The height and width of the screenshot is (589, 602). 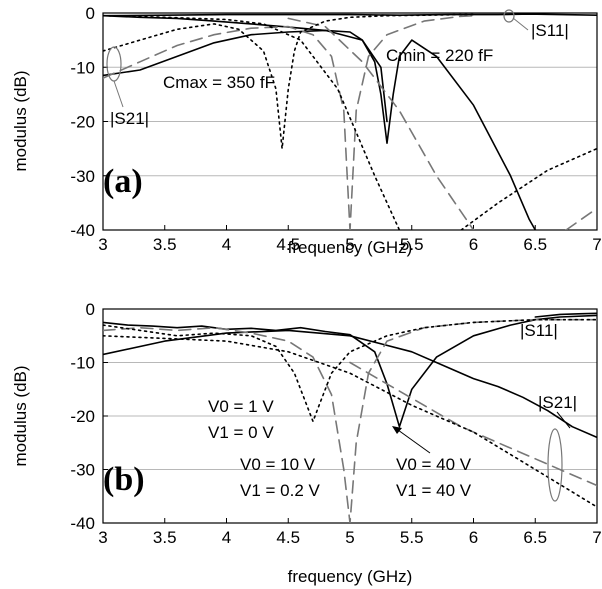 I want to click on annotation-cmin: Cmin = 220 fF, so click(x=439, y=55).